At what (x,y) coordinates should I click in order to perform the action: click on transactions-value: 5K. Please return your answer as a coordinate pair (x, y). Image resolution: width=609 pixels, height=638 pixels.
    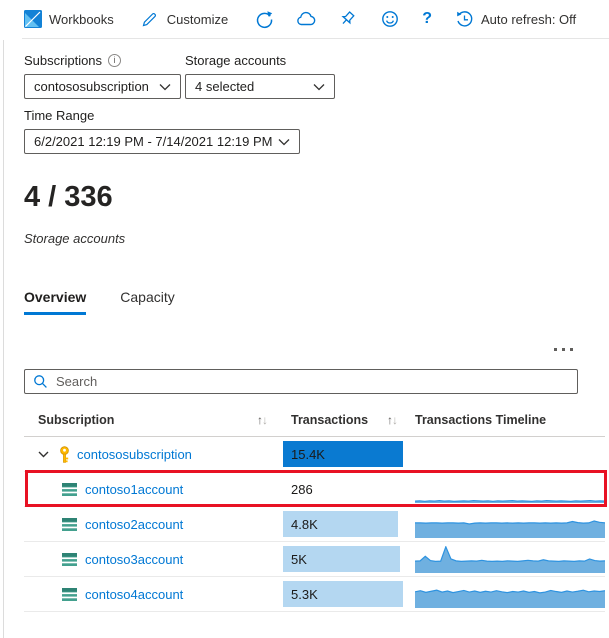
    Looking at the image, I should click on (299, 559).